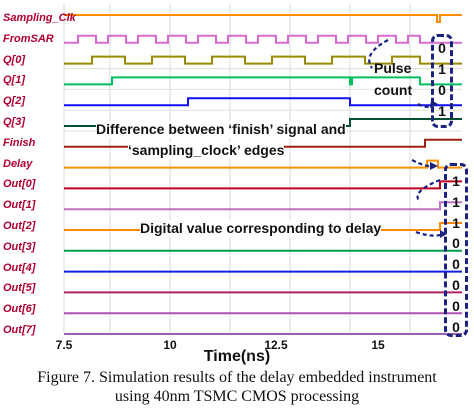  Describe the element at coordinates (434, 166) in the screenshot. I see `arrow-difference-head` at that location.